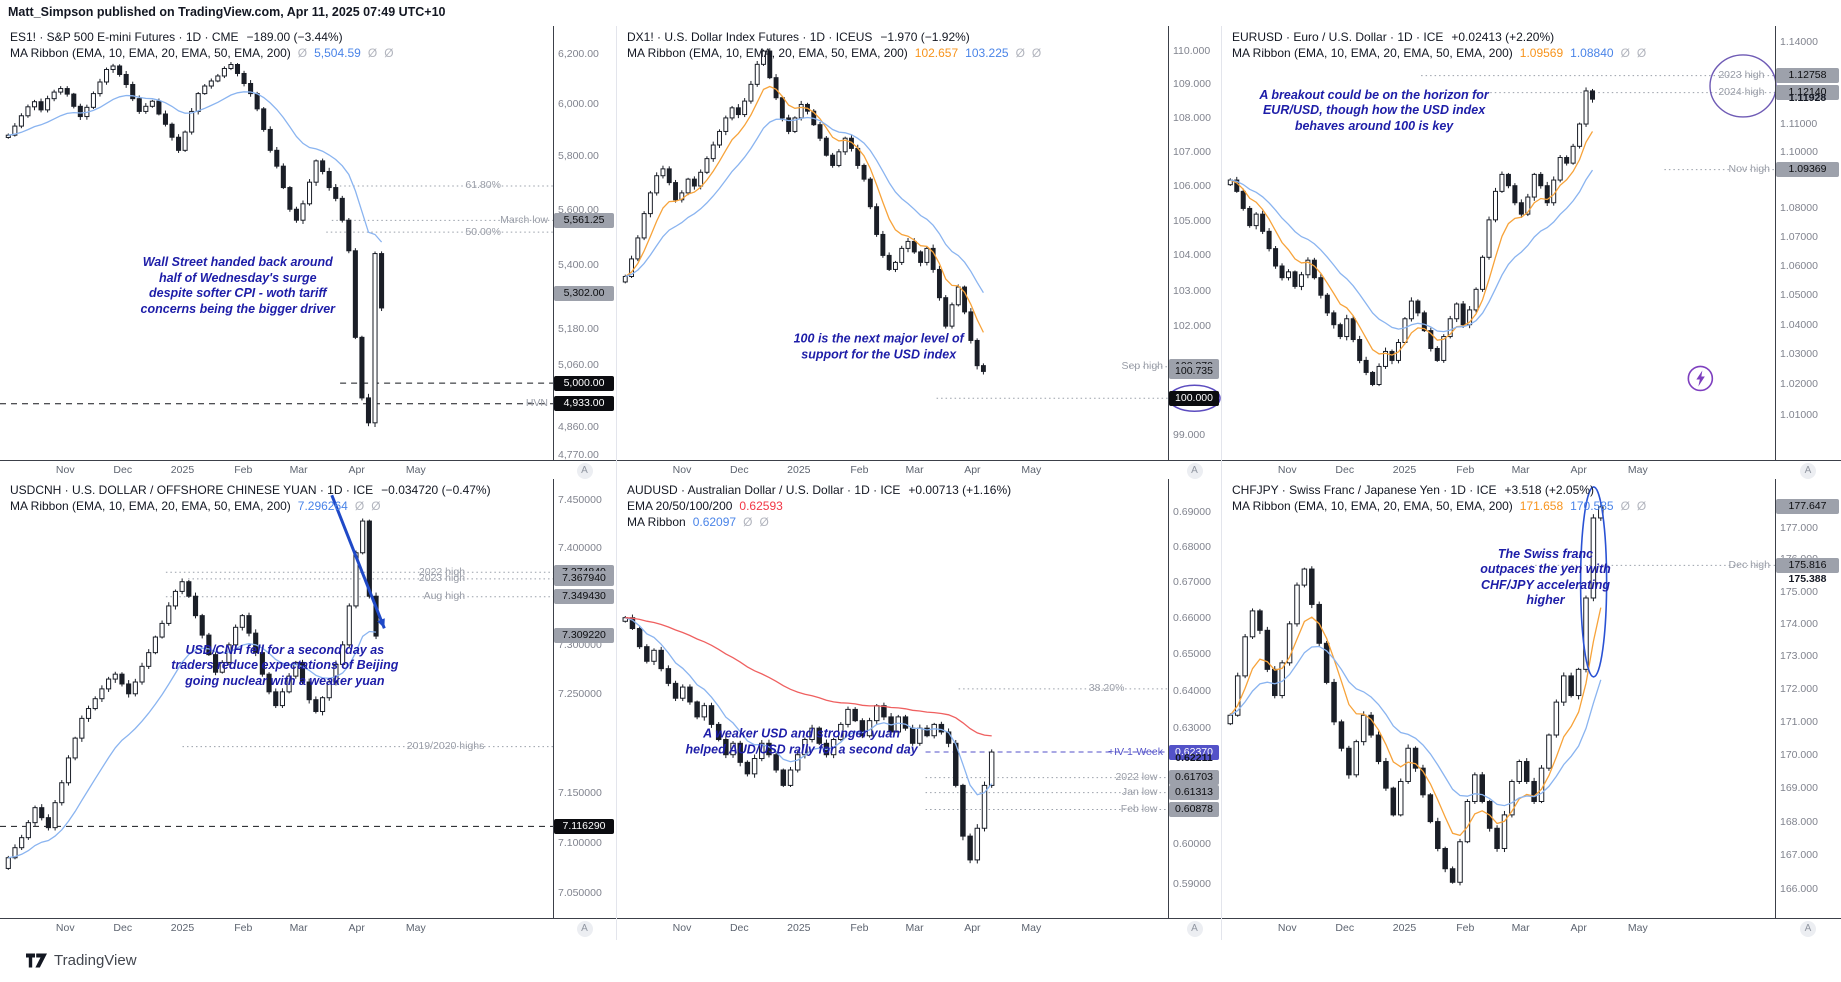 The image size is (1841, 982). I want to click on y-axis-tick: 167.000, so click(1799, 855).